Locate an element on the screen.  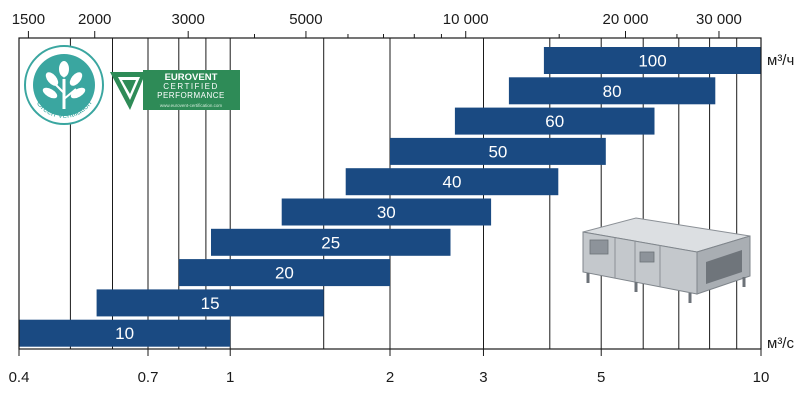
bottom-tick-label: 1 is located at coordinates (230, 377).